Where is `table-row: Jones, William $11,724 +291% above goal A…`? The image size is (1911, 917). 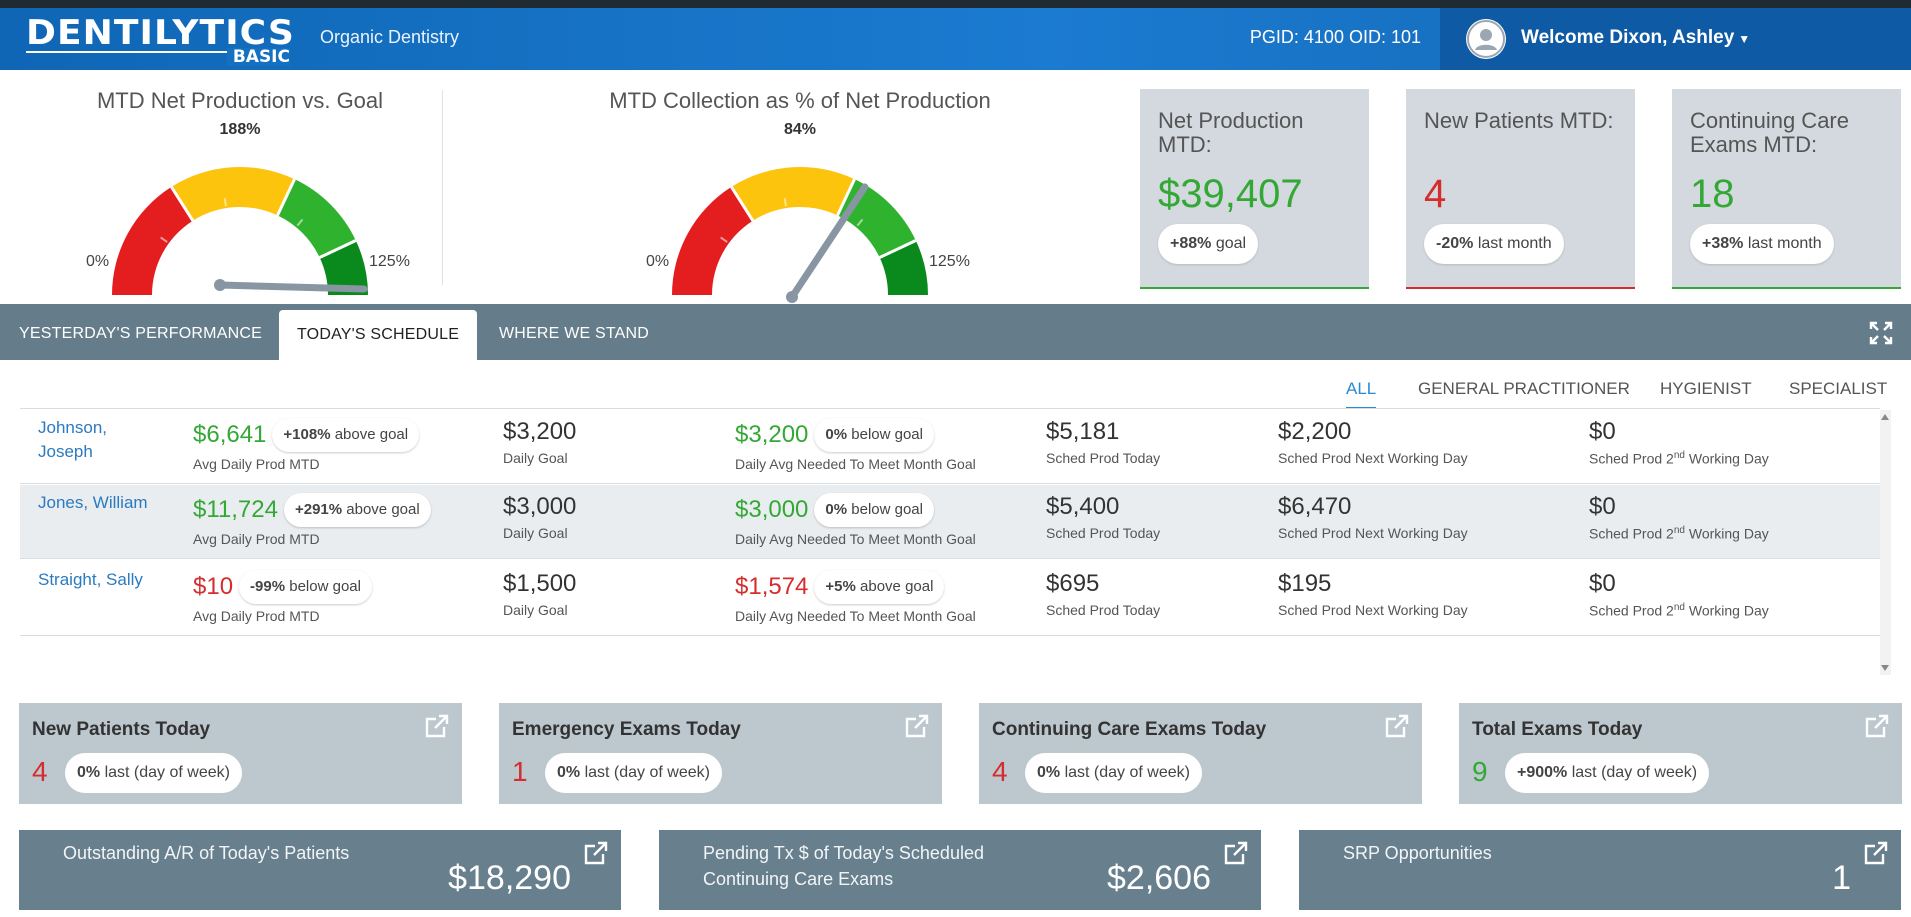 table-row: Jones, William $11,724 +291% above goal A… is located at coordinates (950, 522).